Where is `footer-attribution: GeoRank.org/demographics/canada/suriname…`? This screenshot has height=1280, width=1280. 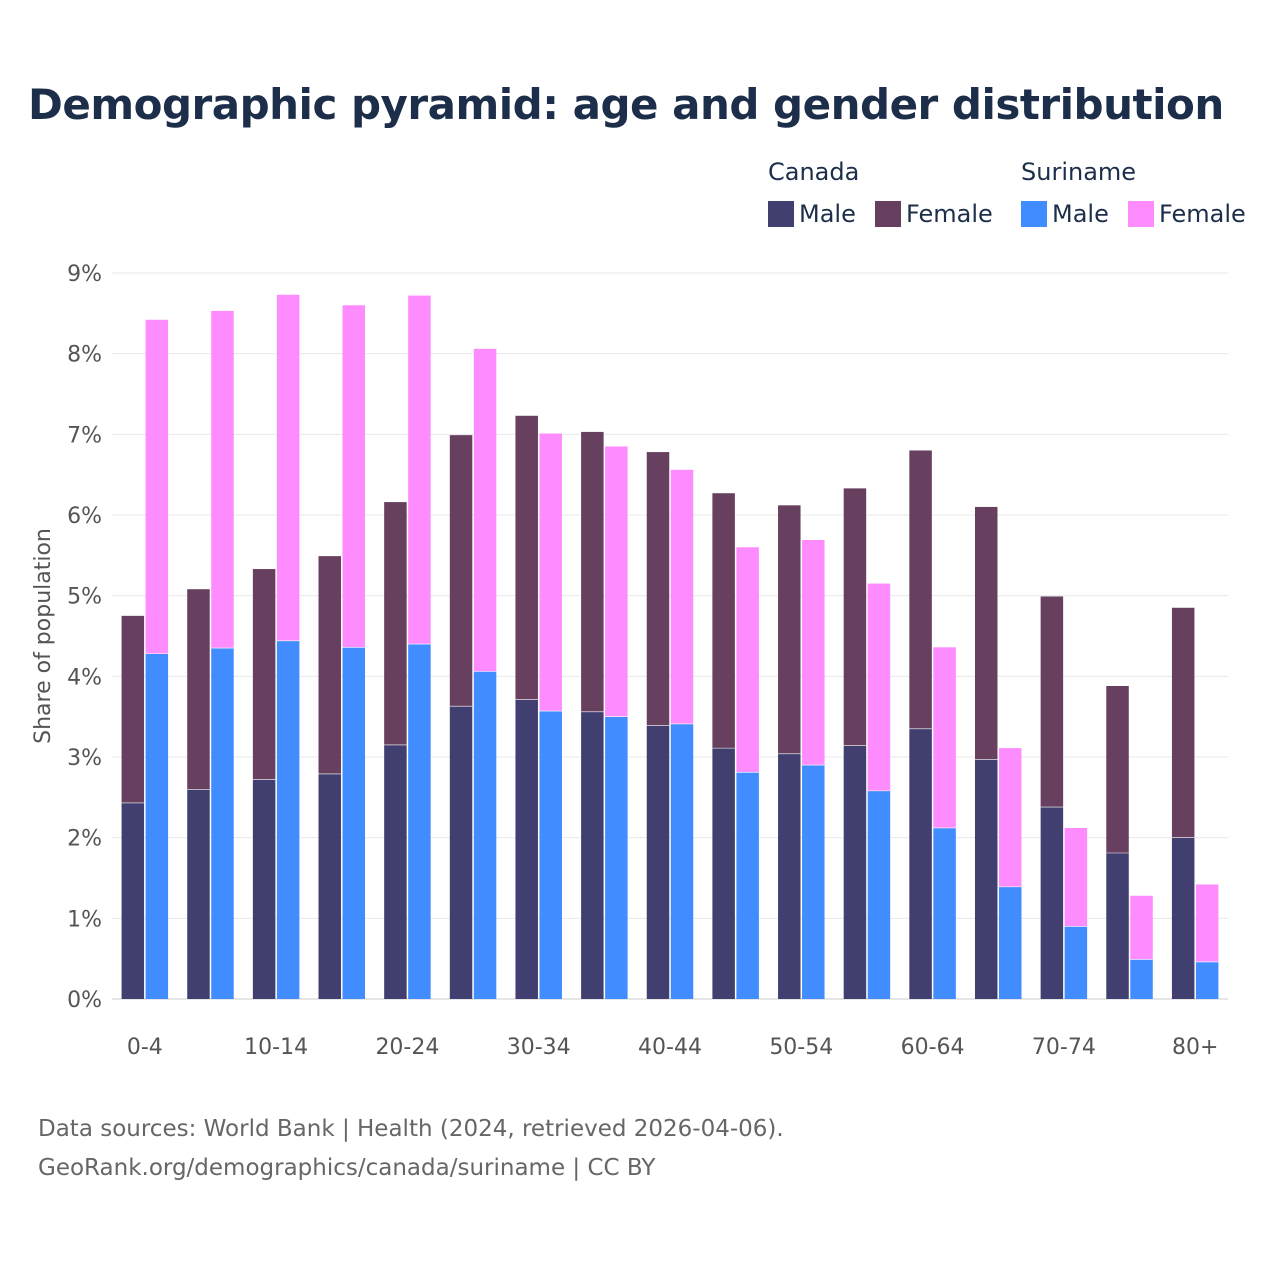
footer-attribution: GeoRank.org/demographics/canada/suriname… is located at coordinates (347, 1168).